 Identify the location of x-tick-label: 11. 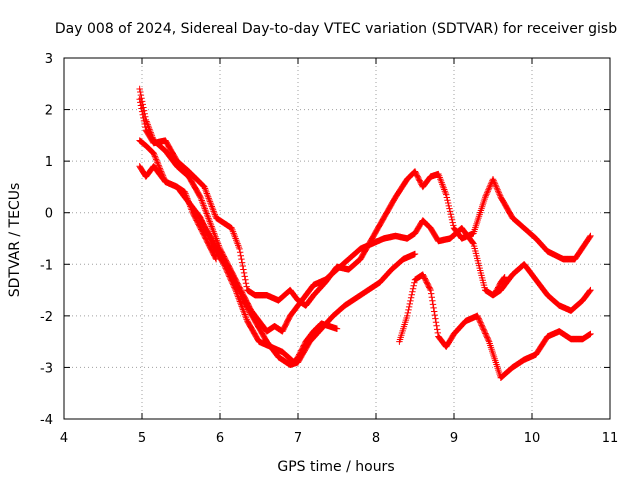
(610, 438).